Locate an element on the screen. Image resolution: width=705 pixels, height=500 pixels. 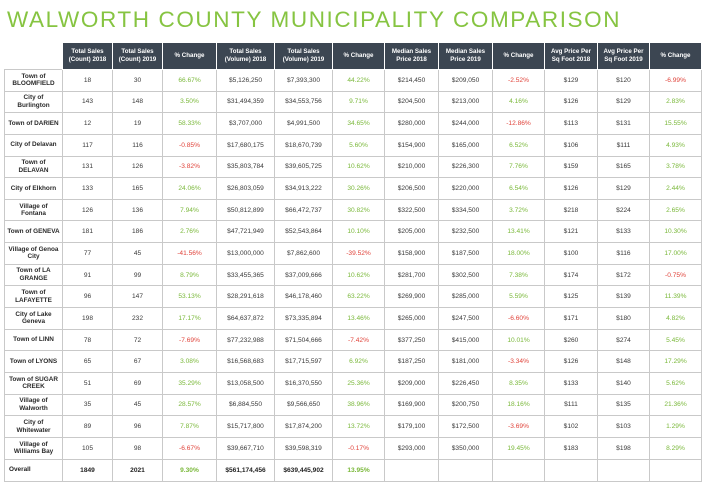
median-2018-cell: $265,000 is located at coordinates (411, 318).